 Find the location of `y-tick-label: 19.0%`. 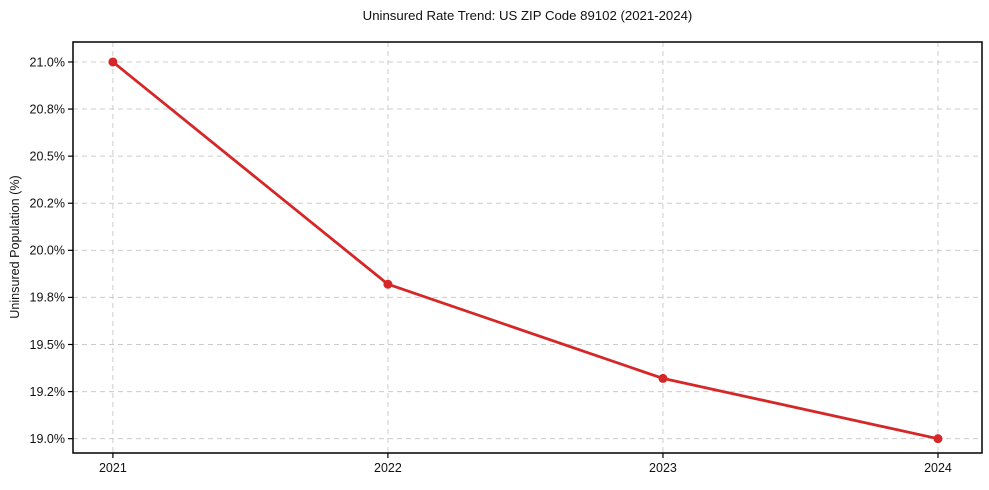

y-tick-label: 19.0% is located at coordinates (47, 439).